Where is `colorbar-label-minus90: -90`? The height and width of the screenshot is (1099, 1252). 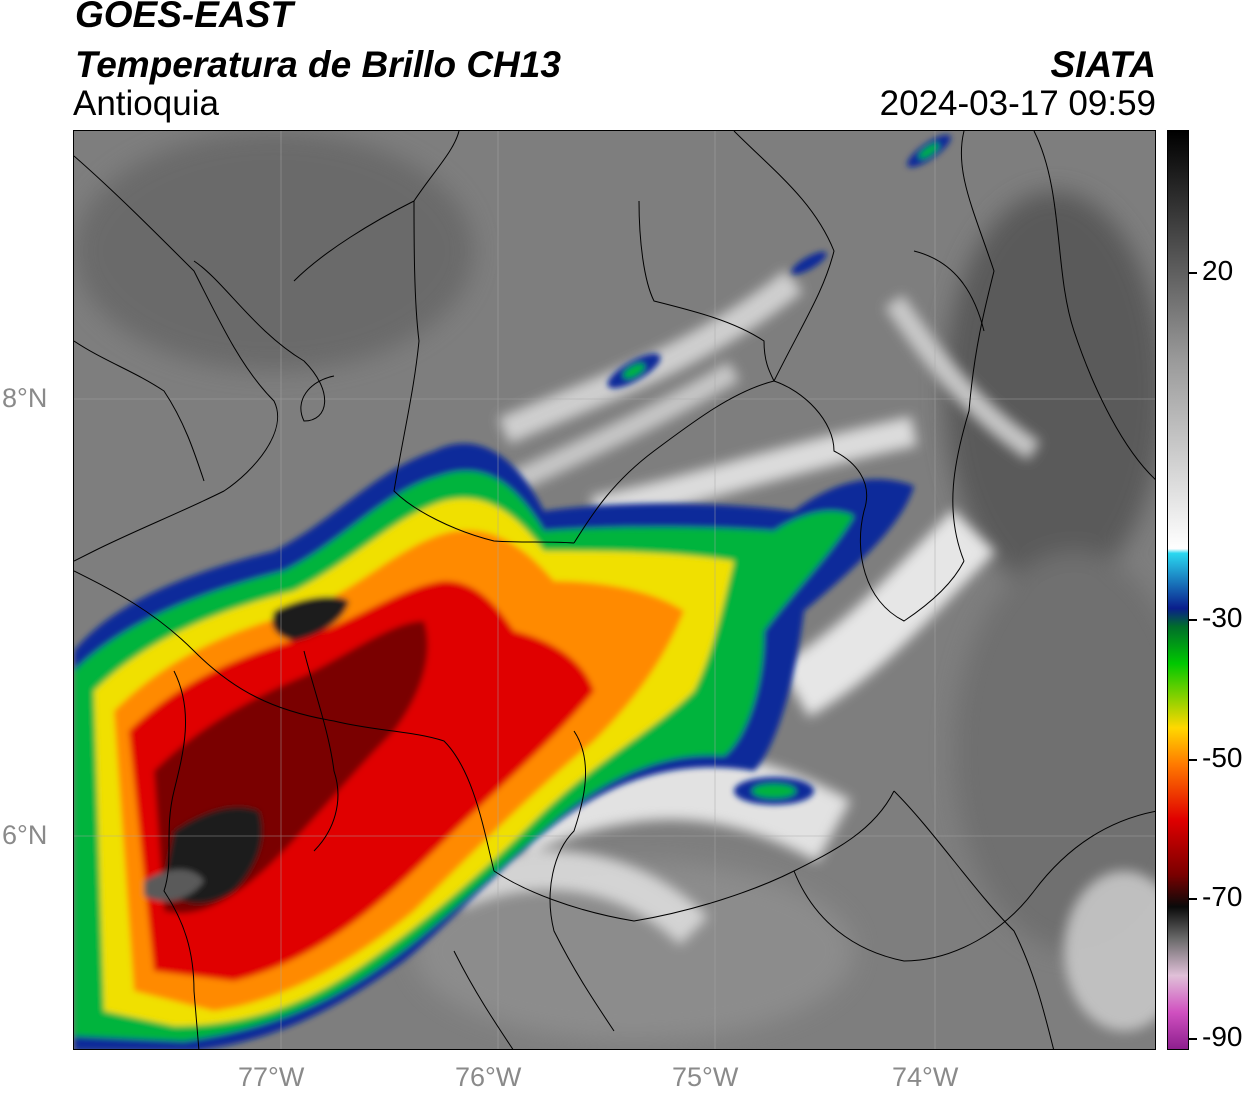 colorbar-label-minus90: -90 is located at coordinates (1222, 1036).